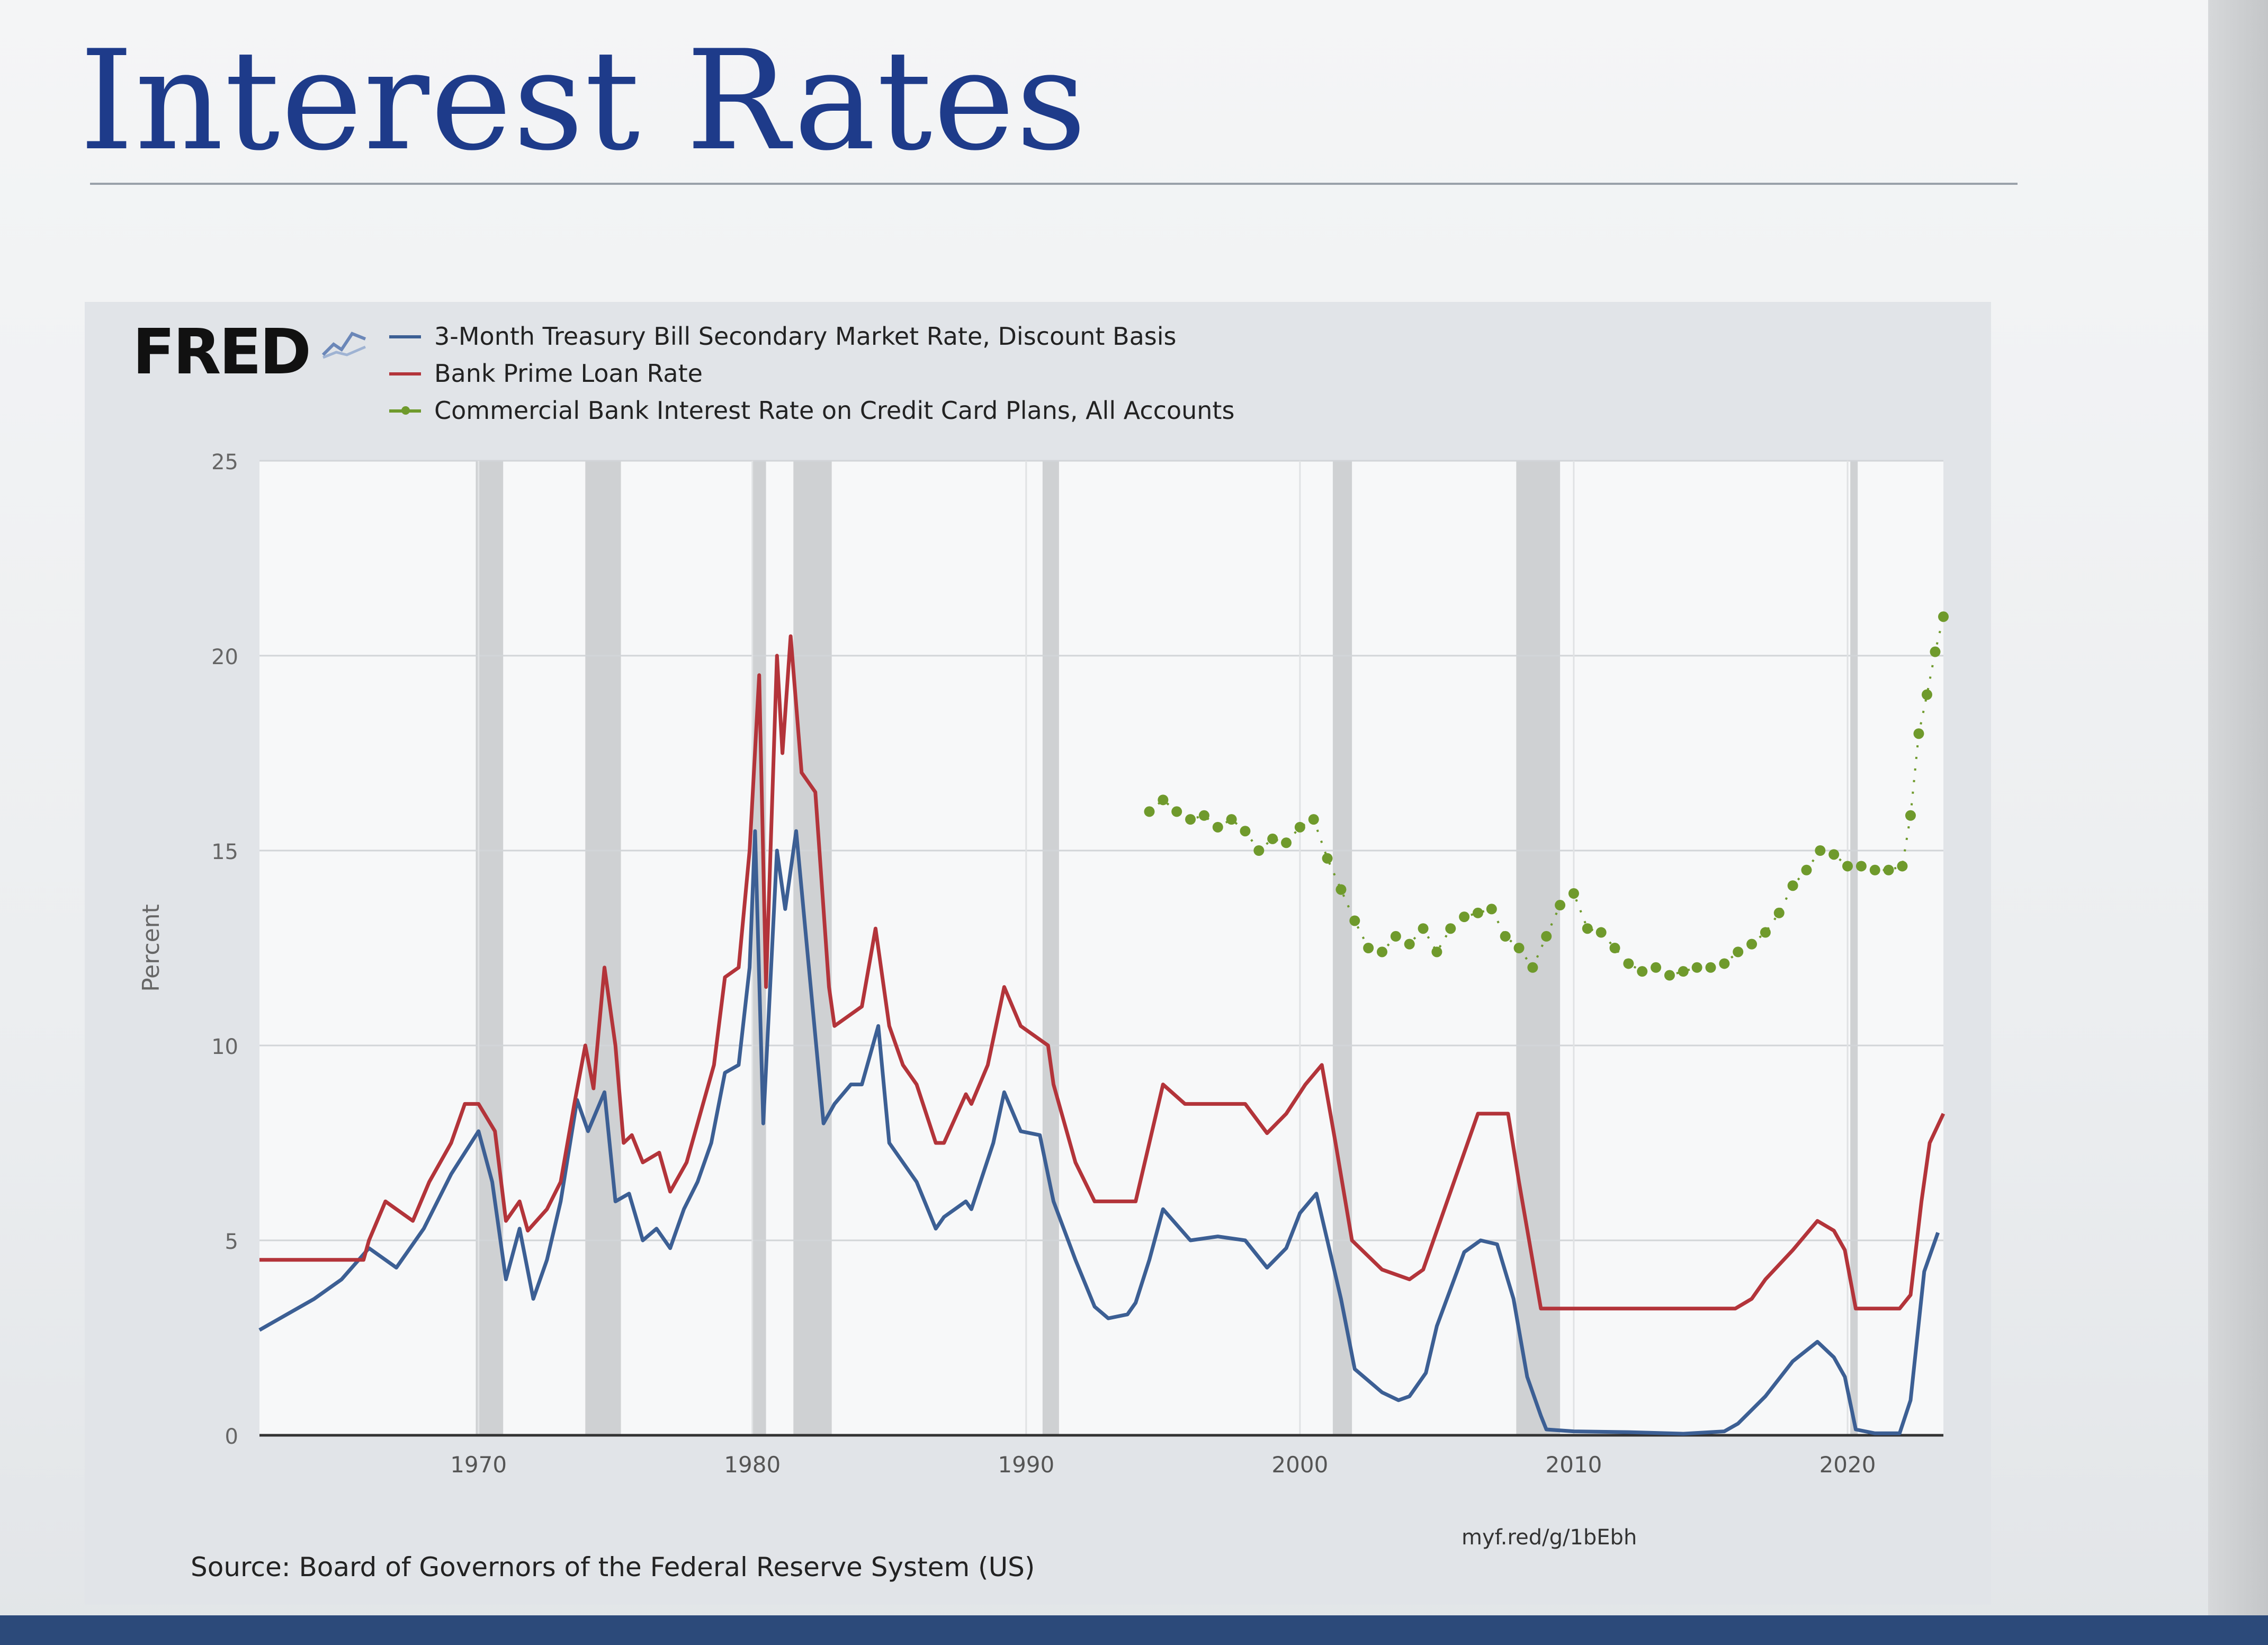  What do you see at coordinates (1299, 1465) in the screenshot?
I see `x-tick-label-2000: 2000` at bounding box center [1299, 1465].